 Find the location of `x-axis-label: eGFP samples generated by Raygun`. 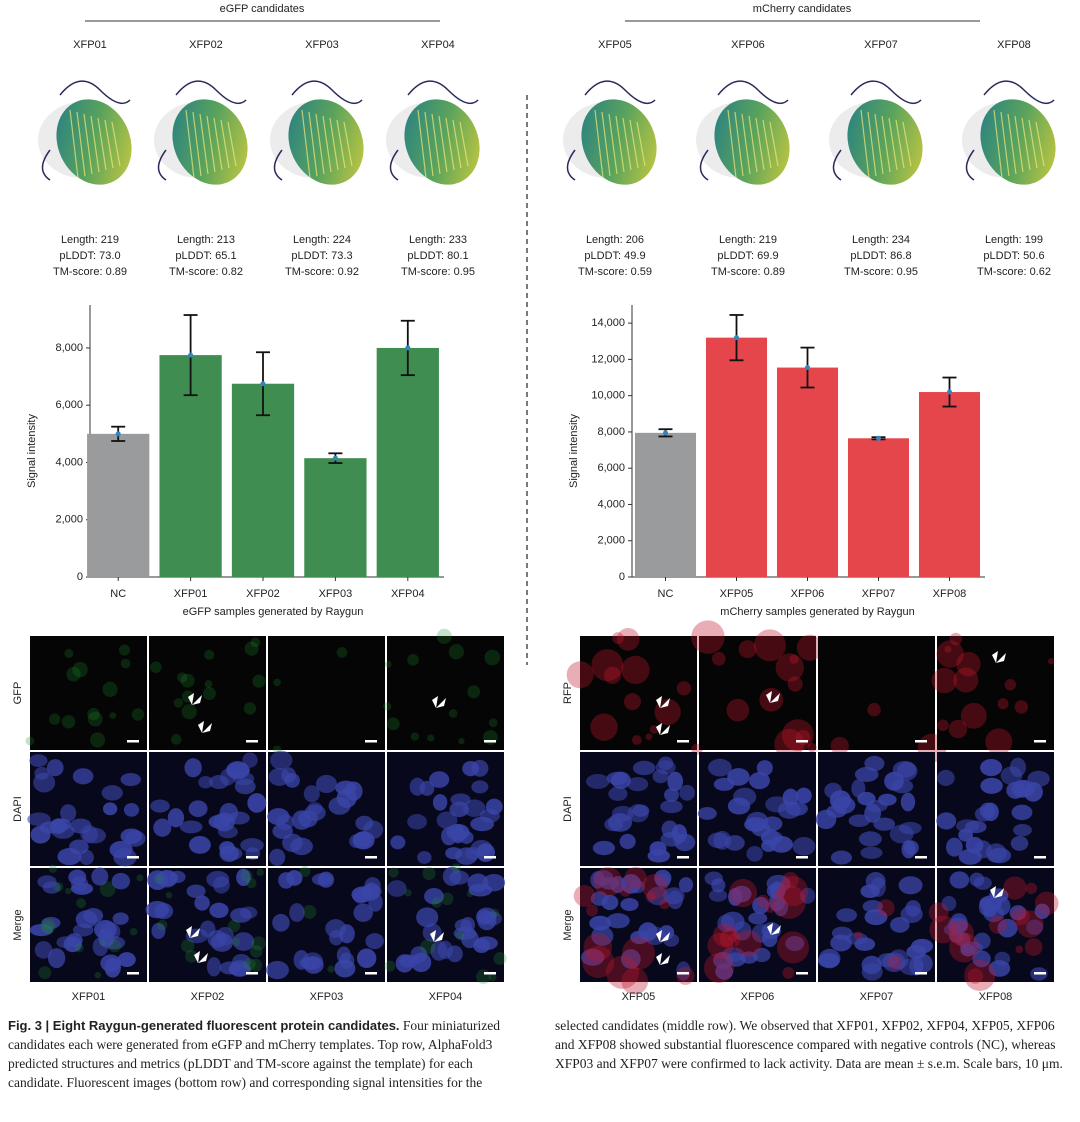

x-axis-label: eGFP samples generated by Raygun is located at coordinates (273, 612).